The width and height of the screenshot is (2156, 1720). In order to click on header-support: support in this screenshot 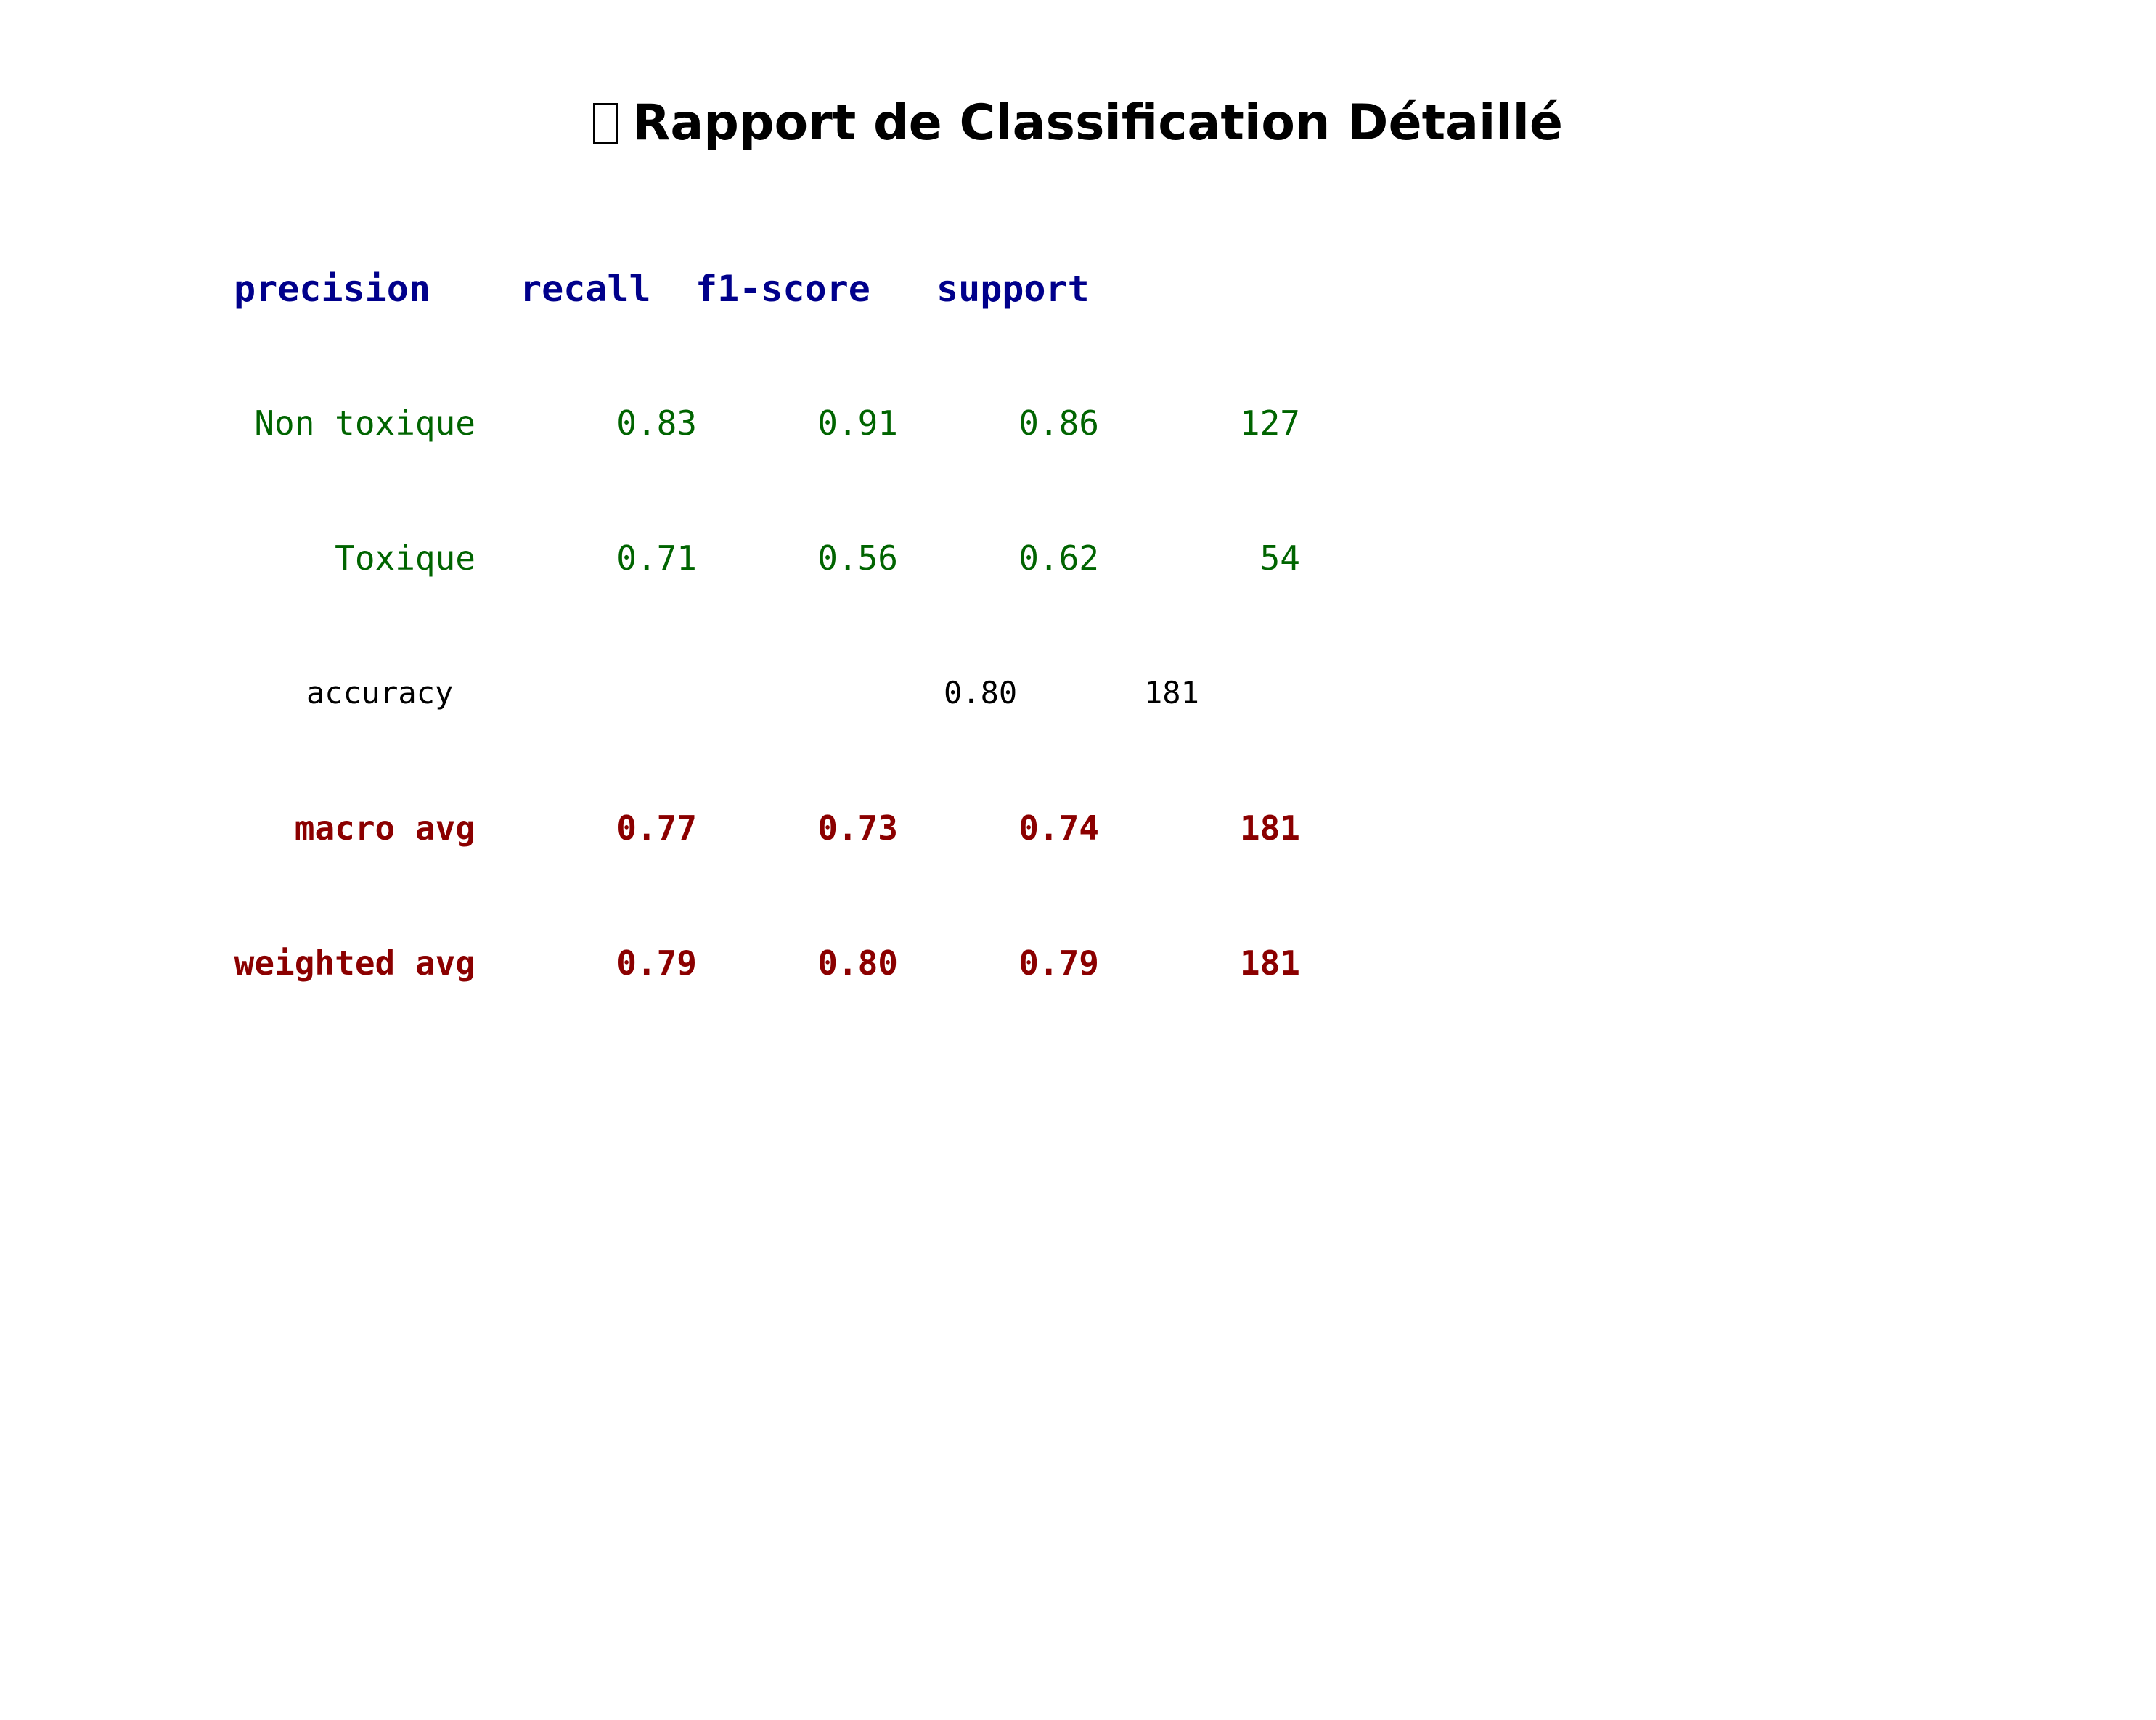, I will do `click(1013, 289)`.